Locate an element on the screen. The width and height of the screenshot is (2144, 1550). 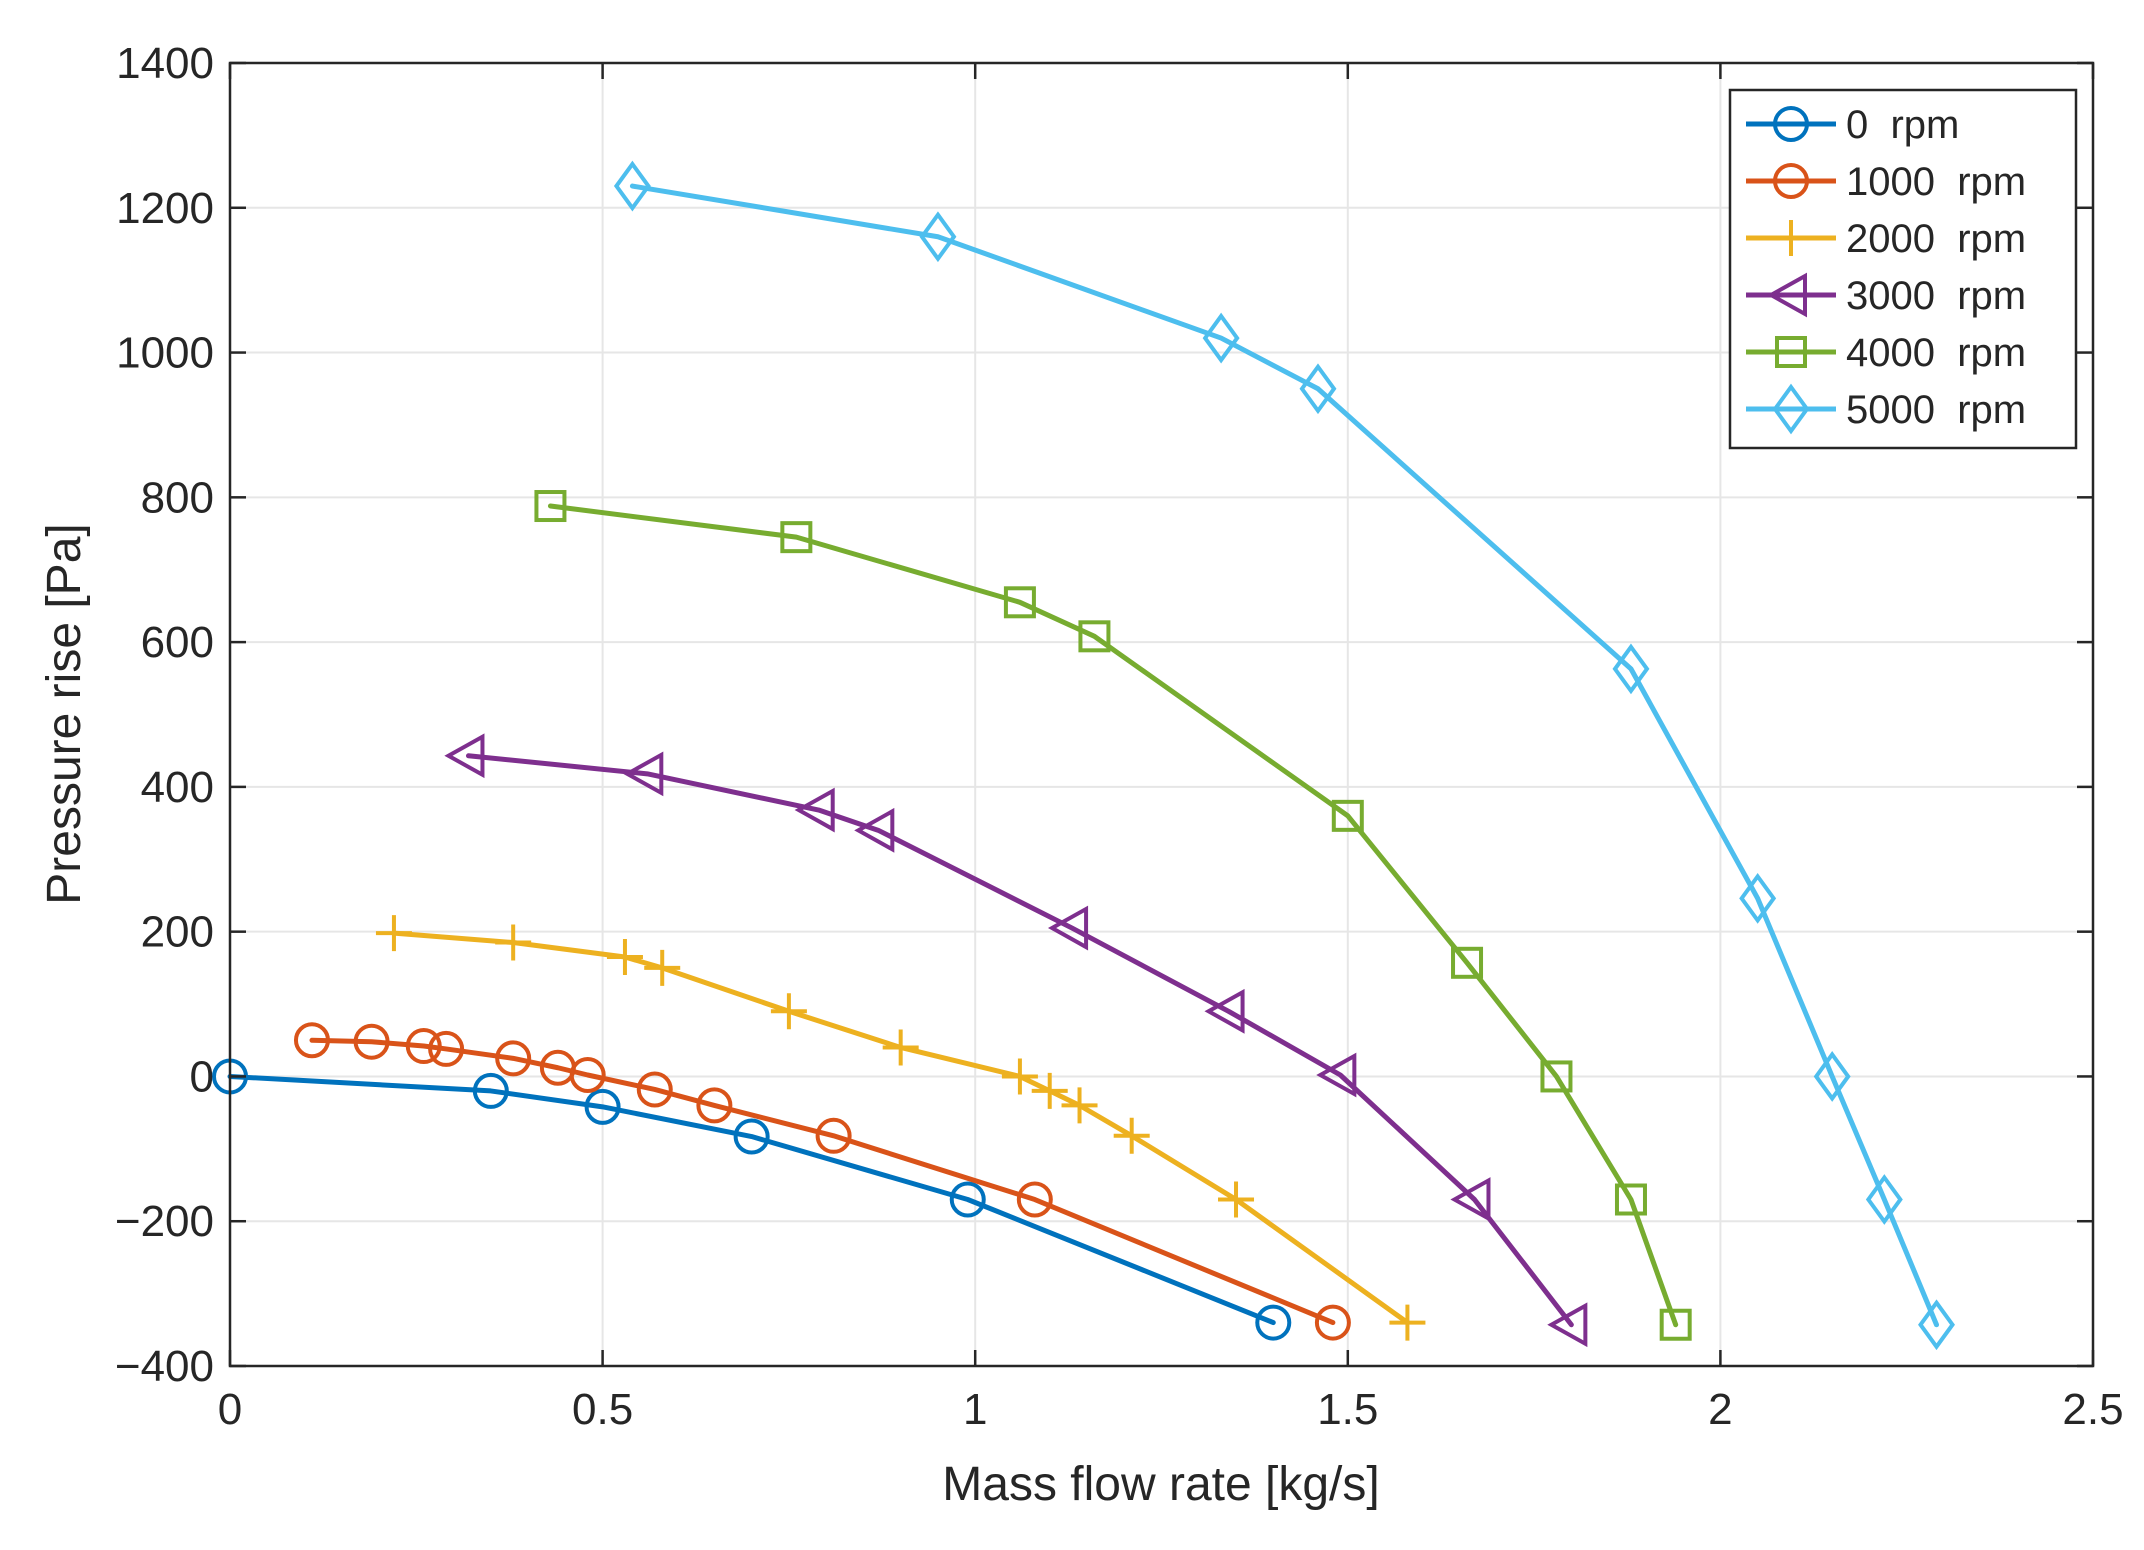
y-tick-label: 0 is located at coordinates (202, 1076).